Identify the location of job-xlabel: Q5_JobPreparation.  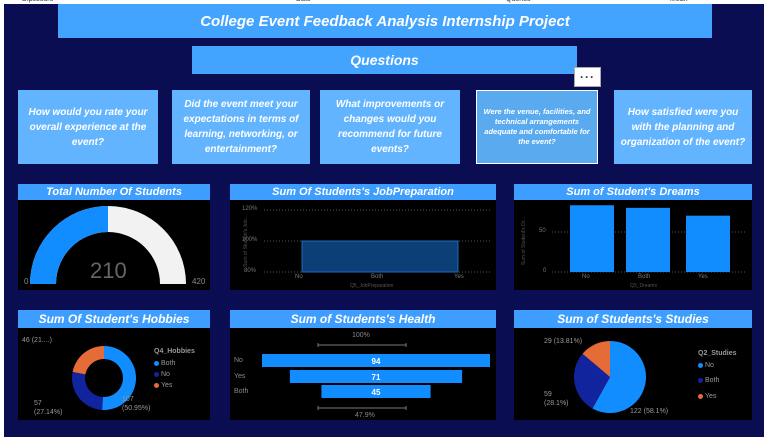
(372, 286).